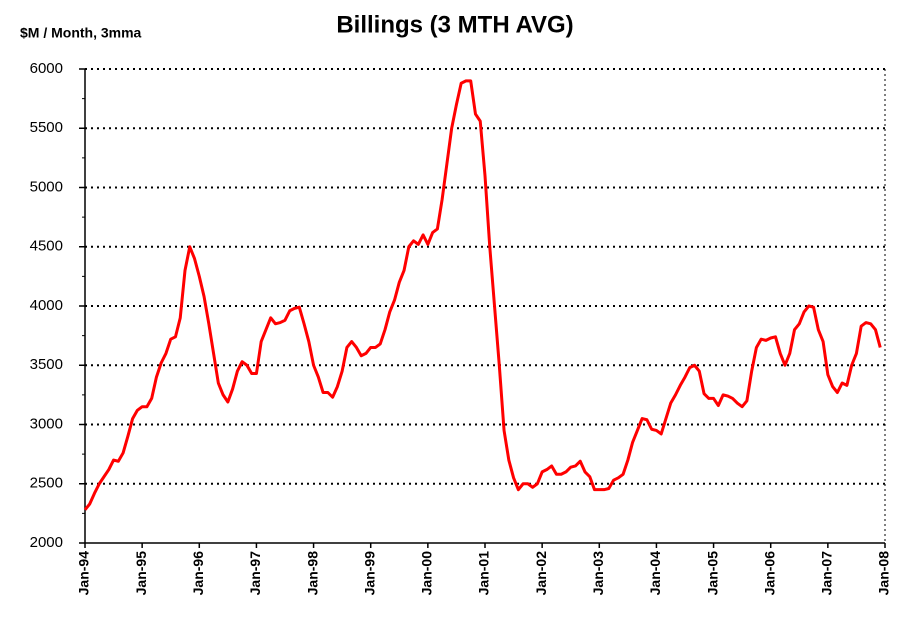 This screenshot has height=620, width=902. I want to click on x-tick-label: Jan-01, so click(484, 573).